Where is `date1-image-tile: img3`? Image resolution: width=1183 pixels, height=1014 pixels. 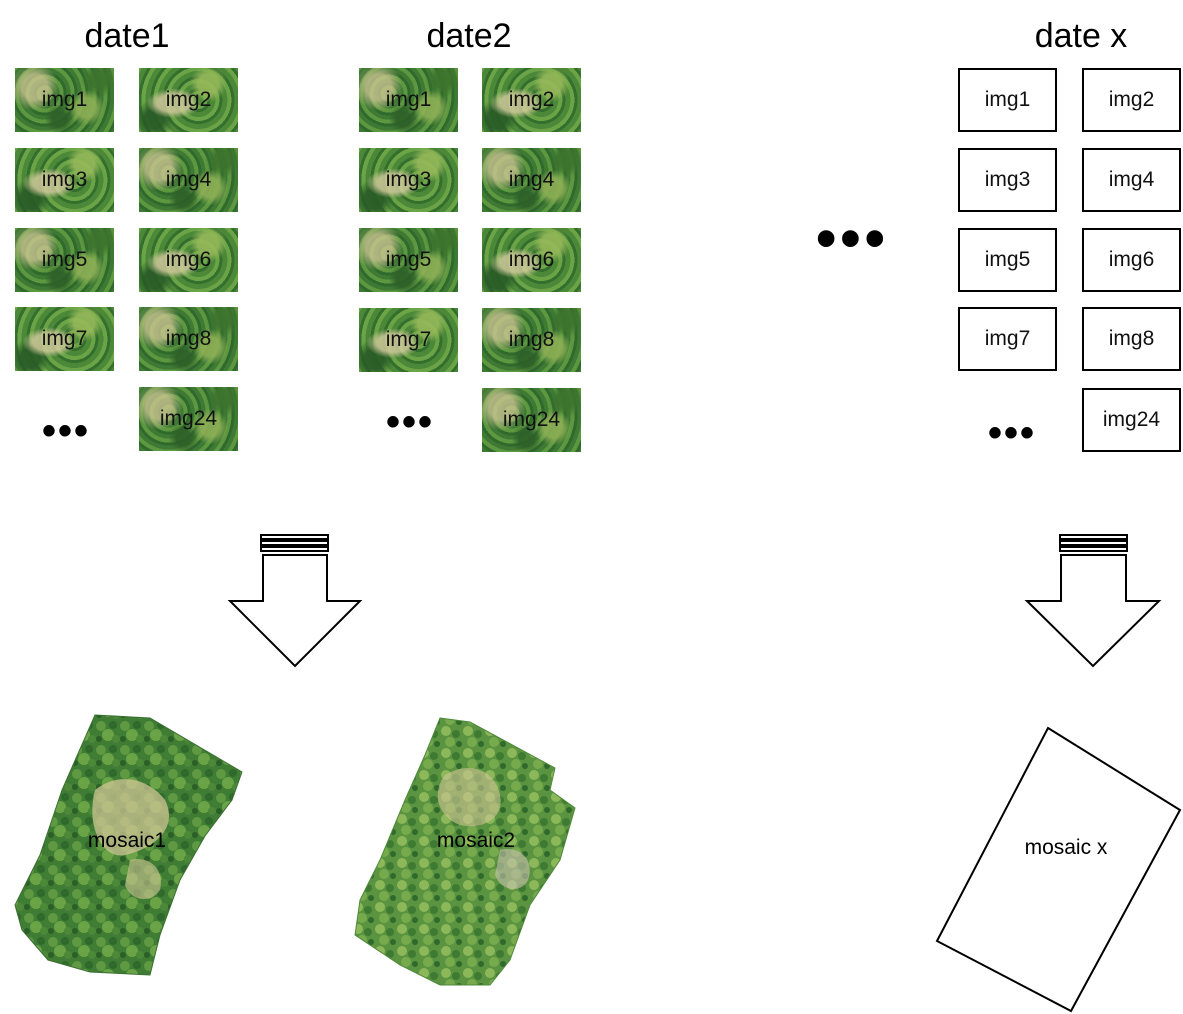 date1-image-tile: img3 is located at coordinates (64, 180).